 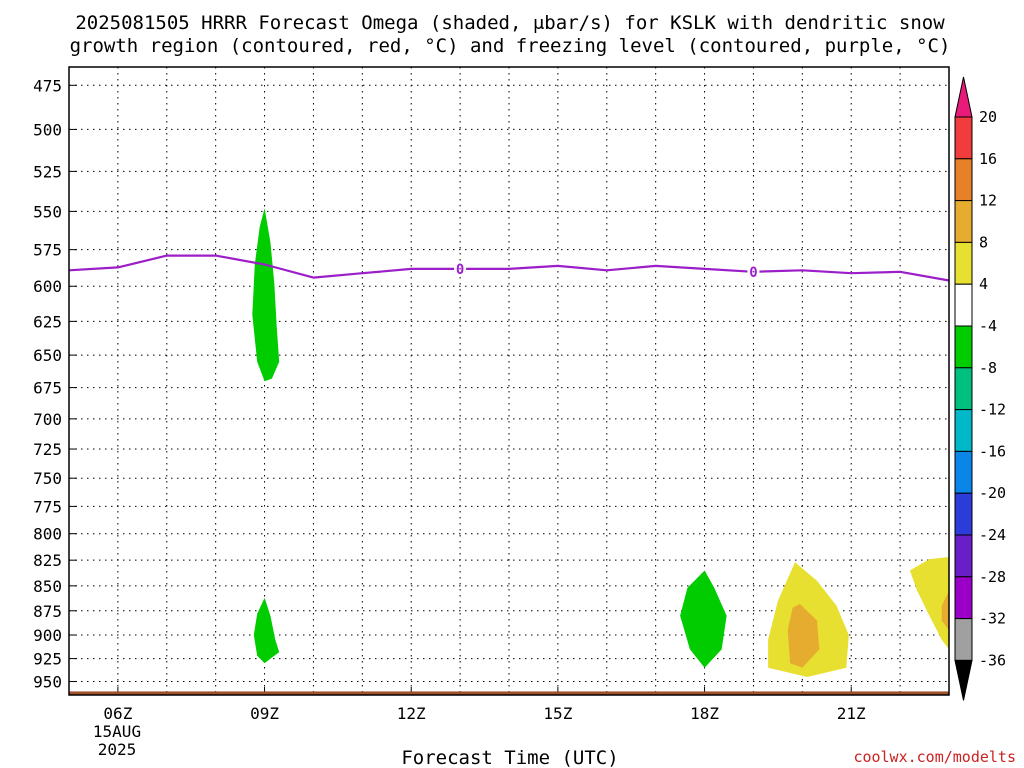 What do you see at coordinates (983, 242) in the screenshot?
I see `colorbar-label: 8` at bounding box center [983, 242].